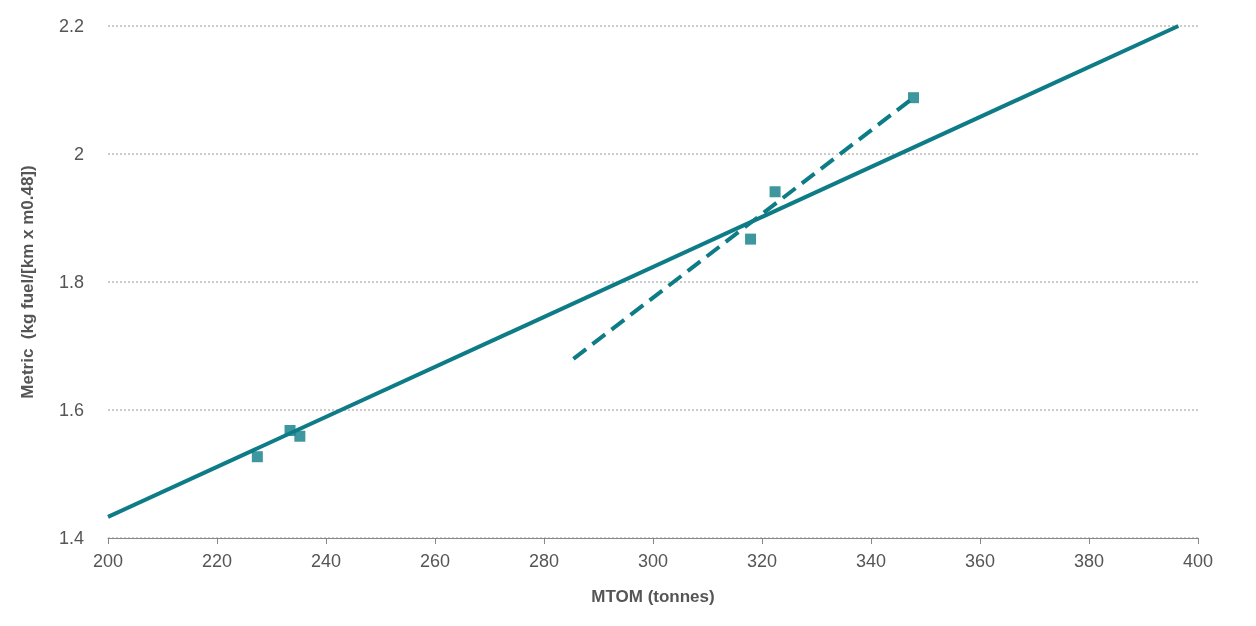  Describe the element at coordinates (71, 410) in the screenshot. I see `y-tick-label: 1.6` at that location.